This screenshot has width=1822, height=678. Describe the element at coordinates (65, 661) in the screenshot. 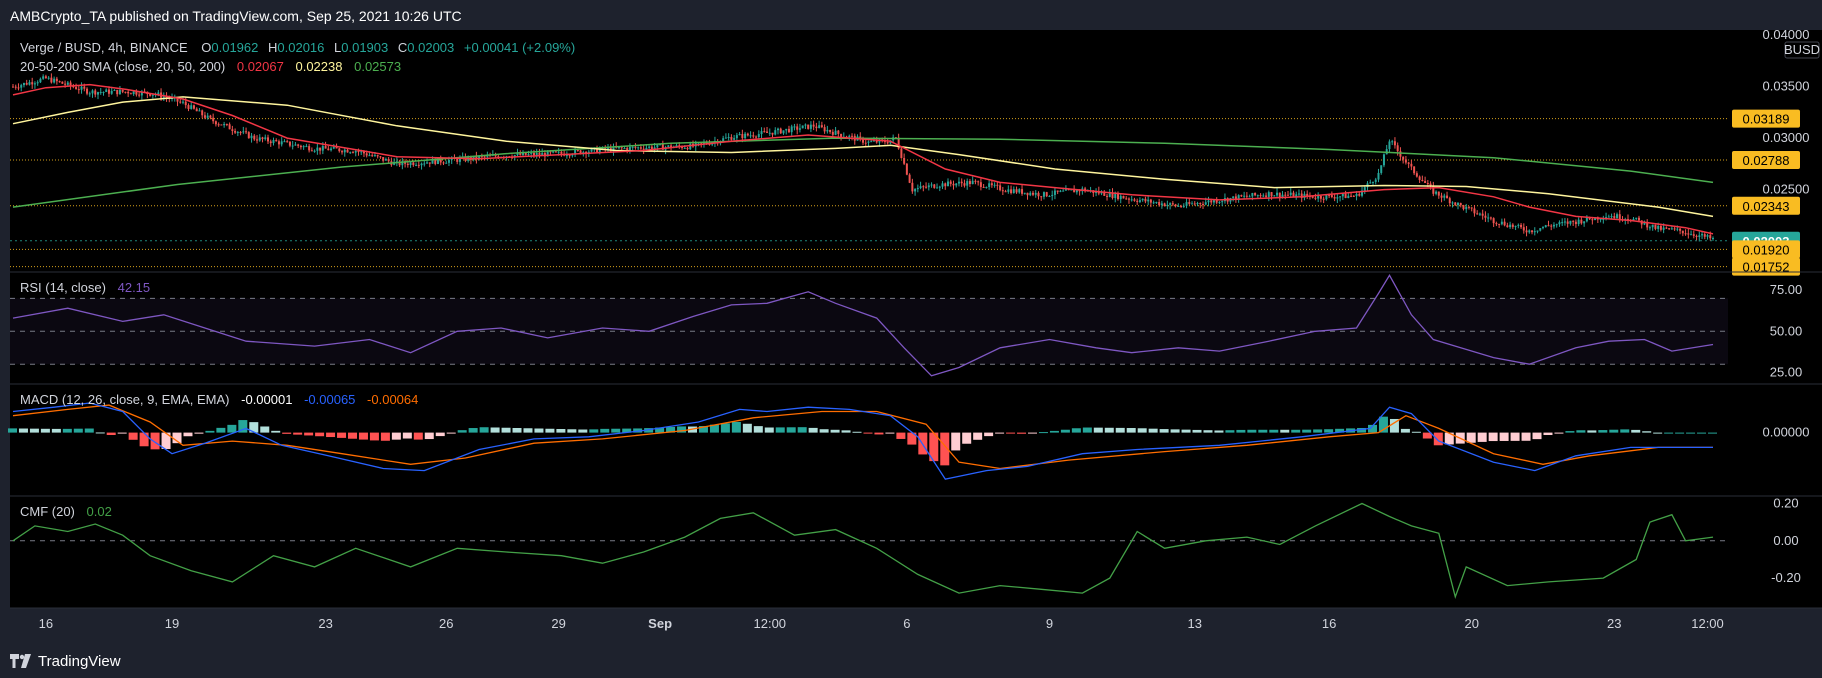

I see `footer-brand: TradingView` at that location.